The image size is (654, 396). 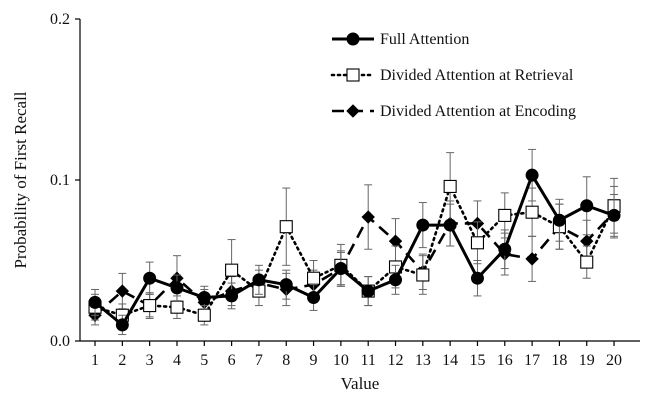 I want to click on x-tick-label: 5, so click(x=204, y=360).